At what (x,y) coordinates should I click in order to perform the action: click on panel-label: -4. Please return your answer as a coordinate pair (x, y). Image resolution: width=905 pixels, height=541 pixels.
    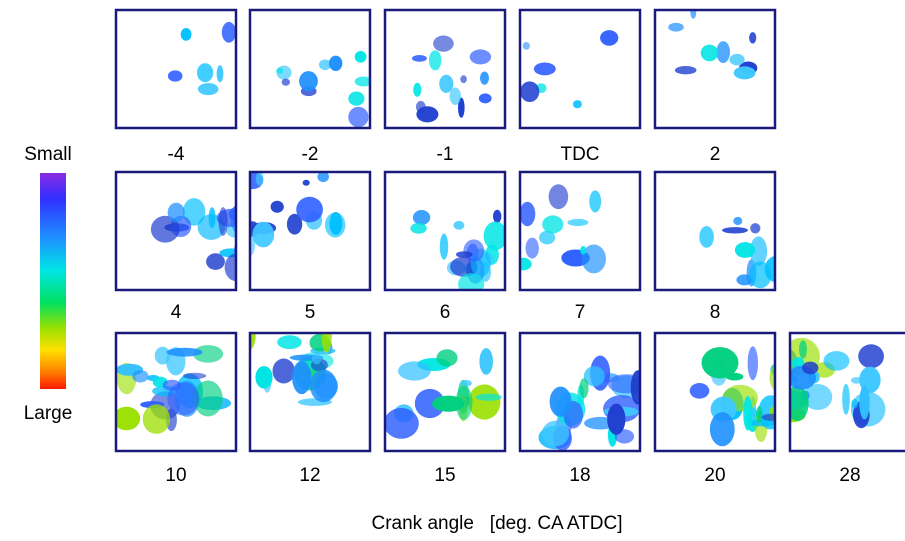
    Looking at the image, I should click on (176, 154).